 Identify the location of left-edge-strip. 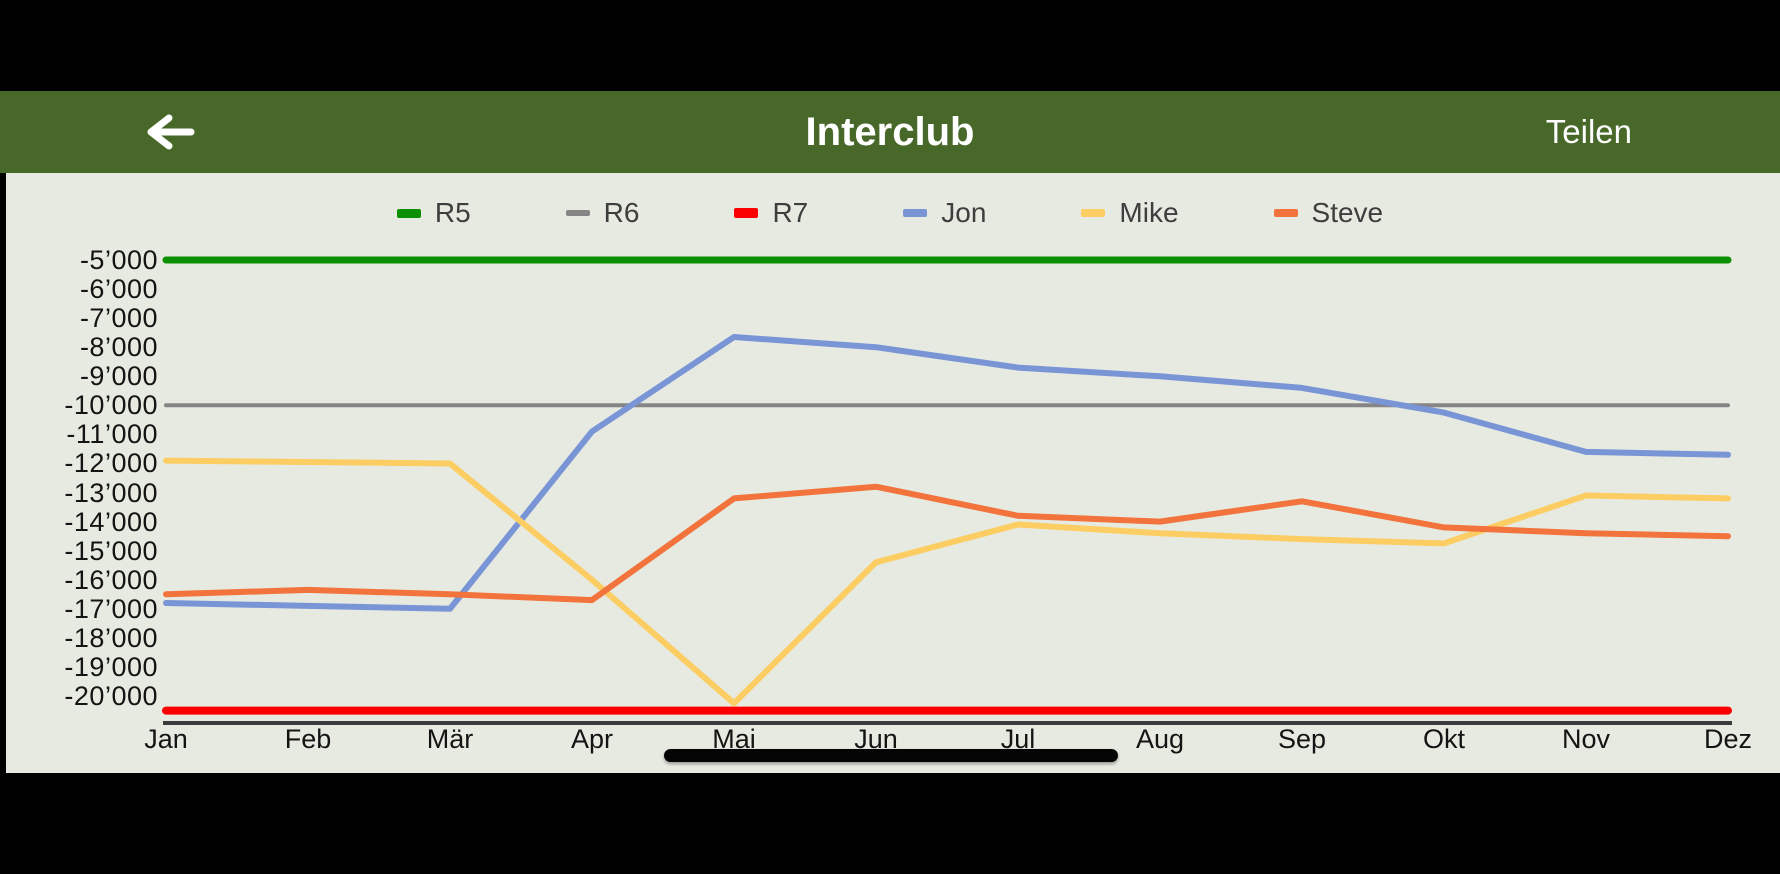
(3, 473).